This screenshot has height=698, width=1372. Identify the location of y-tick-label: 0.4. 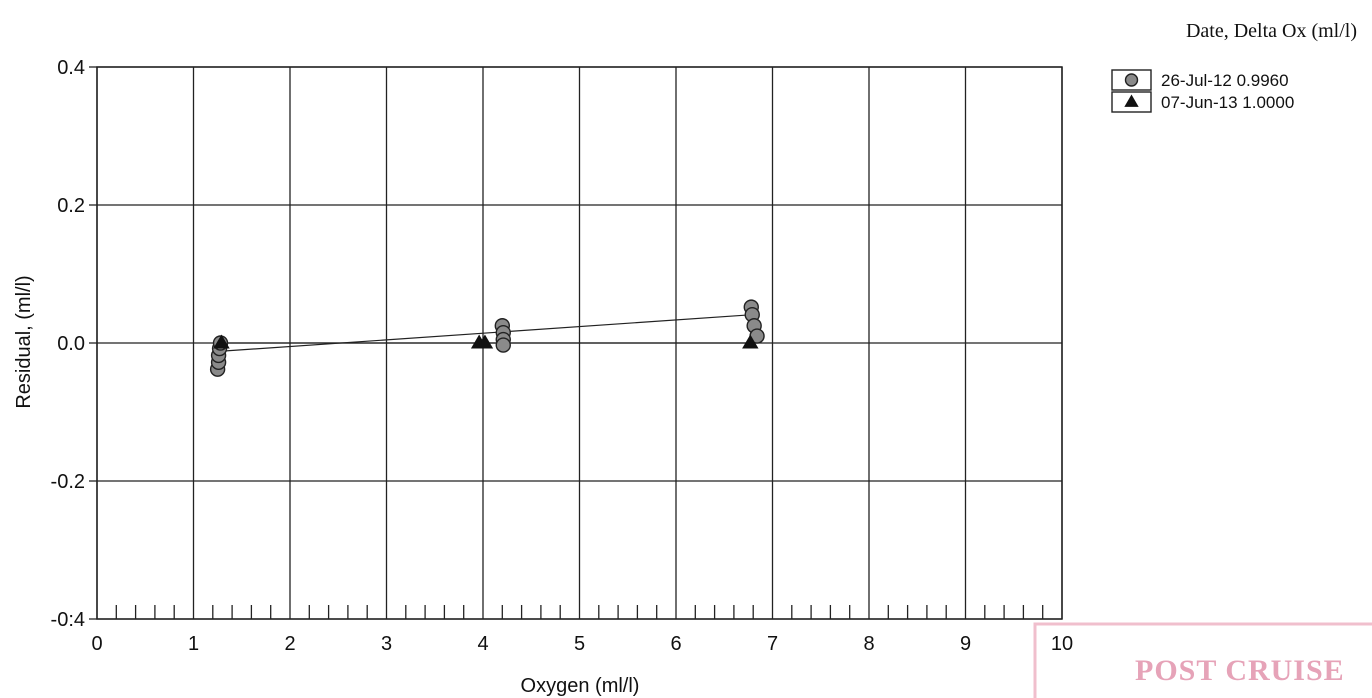
(71, 68).